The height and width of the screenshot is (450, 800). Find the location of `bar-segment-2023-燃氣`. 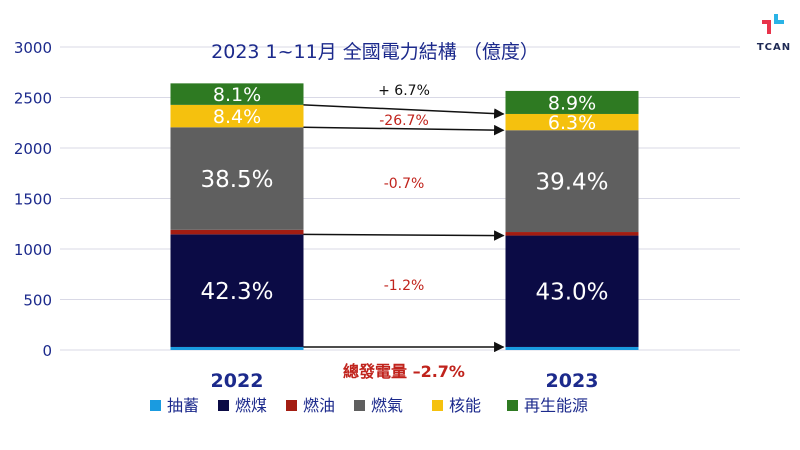

bar-segment-2023-燃氣 is located at coordinates (572, 181).